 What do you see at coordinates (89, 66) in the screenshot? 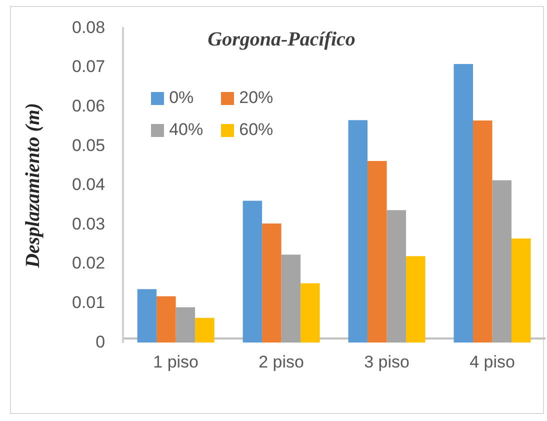
I see `y-tick-label: 0.07` at bounding box center [89, 66].